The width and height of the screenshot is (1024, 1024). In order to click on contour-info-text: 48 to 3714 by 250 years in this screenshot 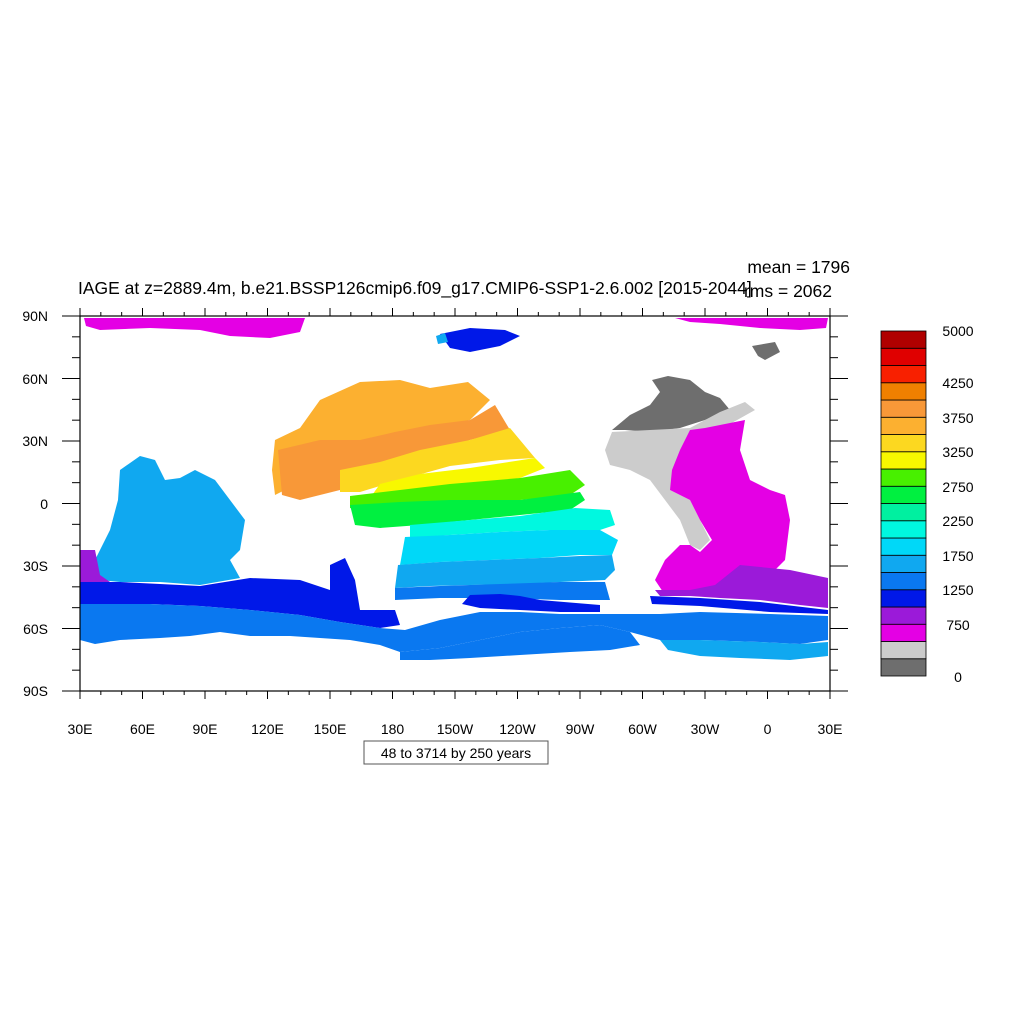, I will do `click(456, 753)`.